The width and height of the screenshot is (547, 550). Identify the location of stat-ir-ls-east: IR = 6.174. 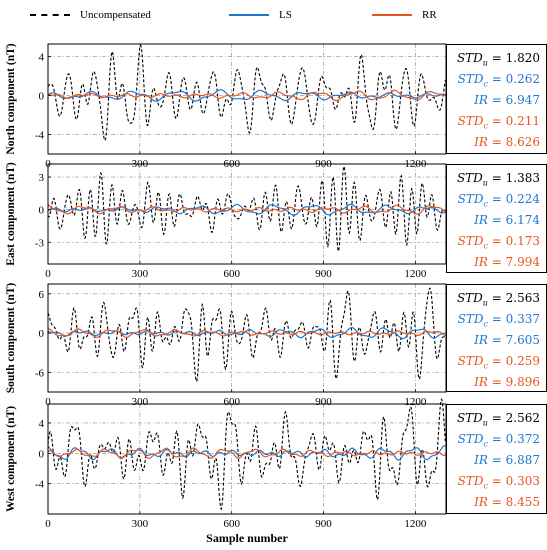
(507, 220).